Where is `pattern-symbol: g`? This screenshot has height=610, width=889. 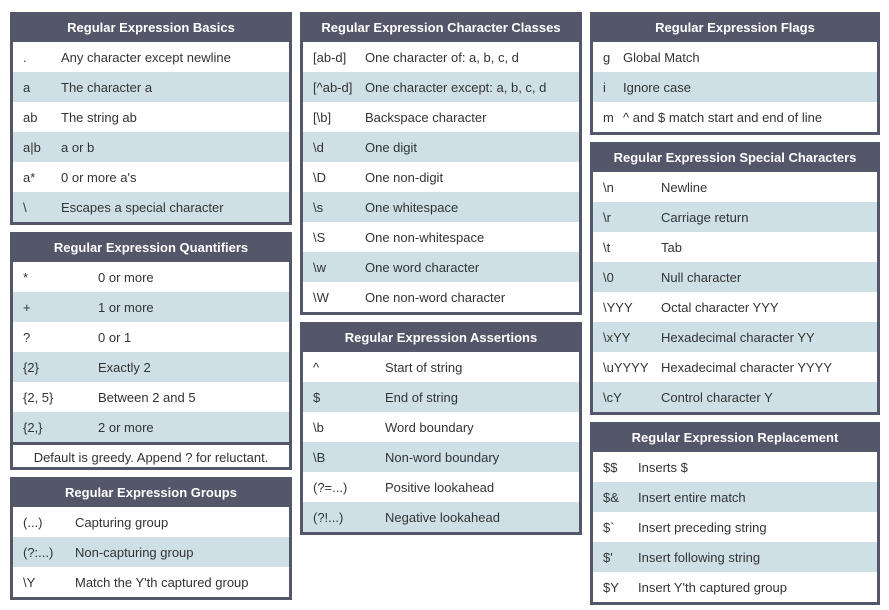 pattern-symbol: g is located at coordinates (607, 57).